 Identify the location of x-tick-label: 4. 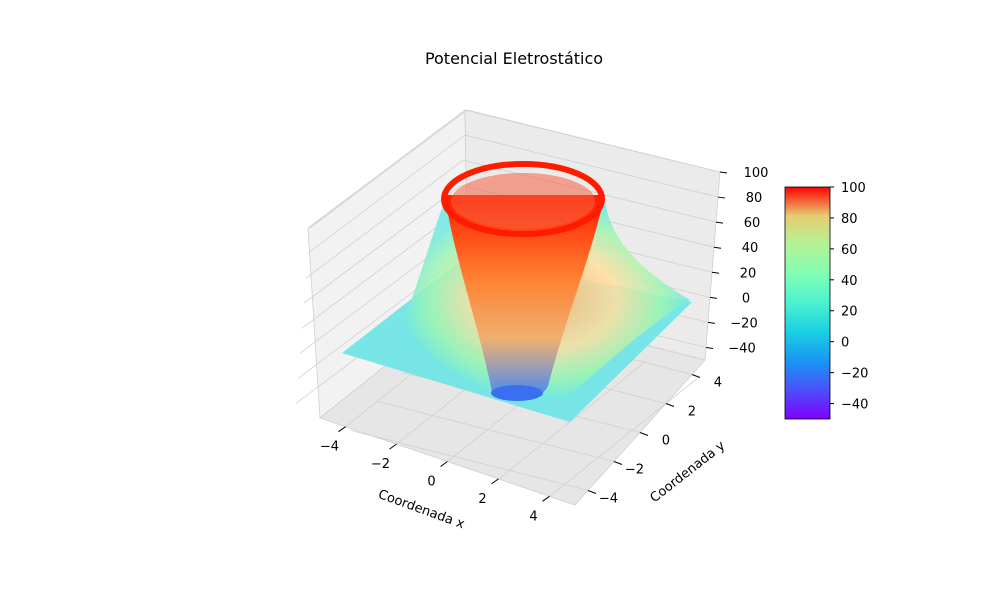
(533, 516).